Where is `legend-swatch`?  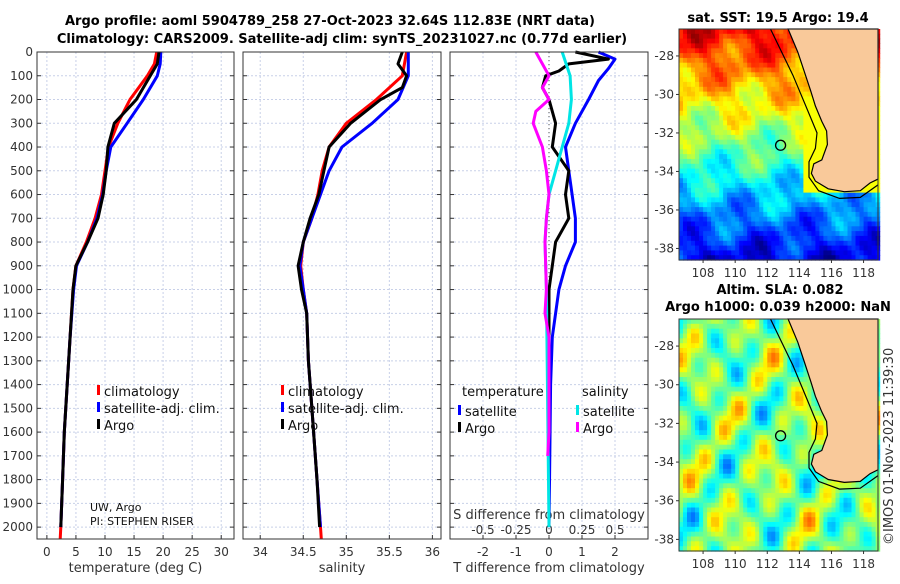
legend-swatch is located at coordinates (98, 424).